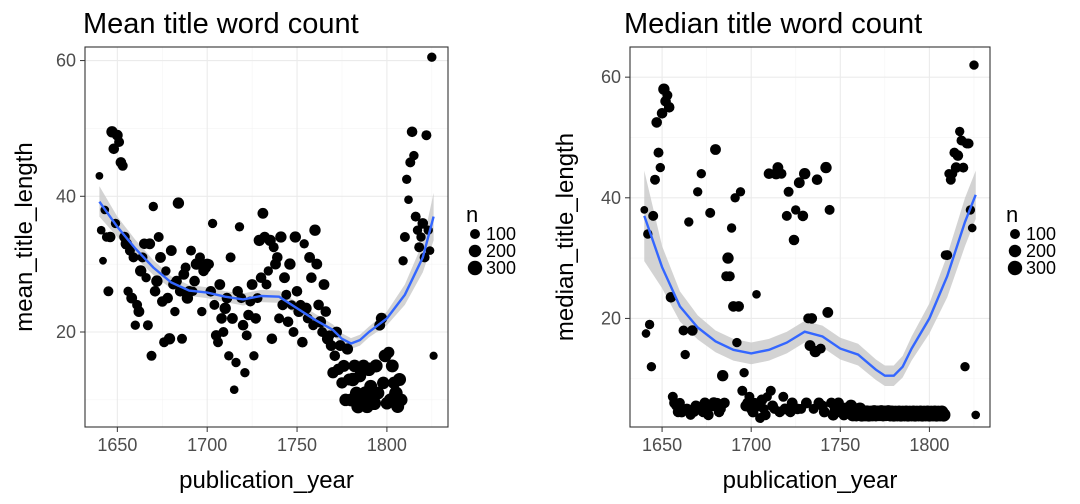 Image resolution: width=1080 pixels, height=504 pixels. Describe the element at coordinates (221, 24) in the screenshot. I see `chart-title: Mean title word count` at that location.